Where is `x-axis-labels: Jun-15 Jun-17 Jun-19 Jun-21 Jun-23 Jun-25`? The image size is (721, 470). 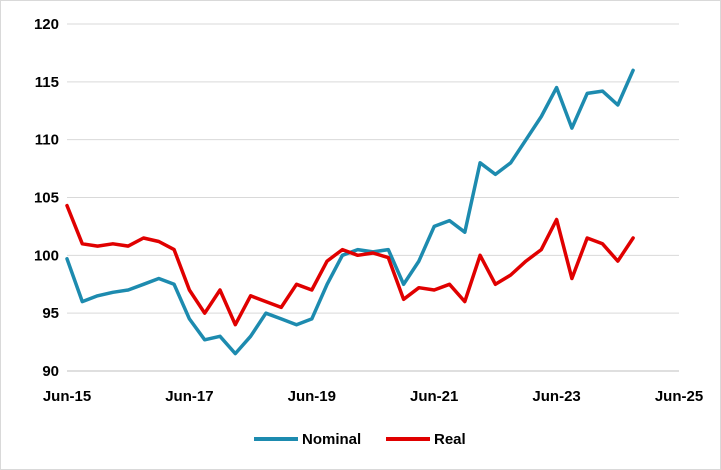
x-axis-labels: Jun-15 Jun-17 Jun-19 Jun-21 Jun-23 Jun-25 is located at coordinates (373, 396).